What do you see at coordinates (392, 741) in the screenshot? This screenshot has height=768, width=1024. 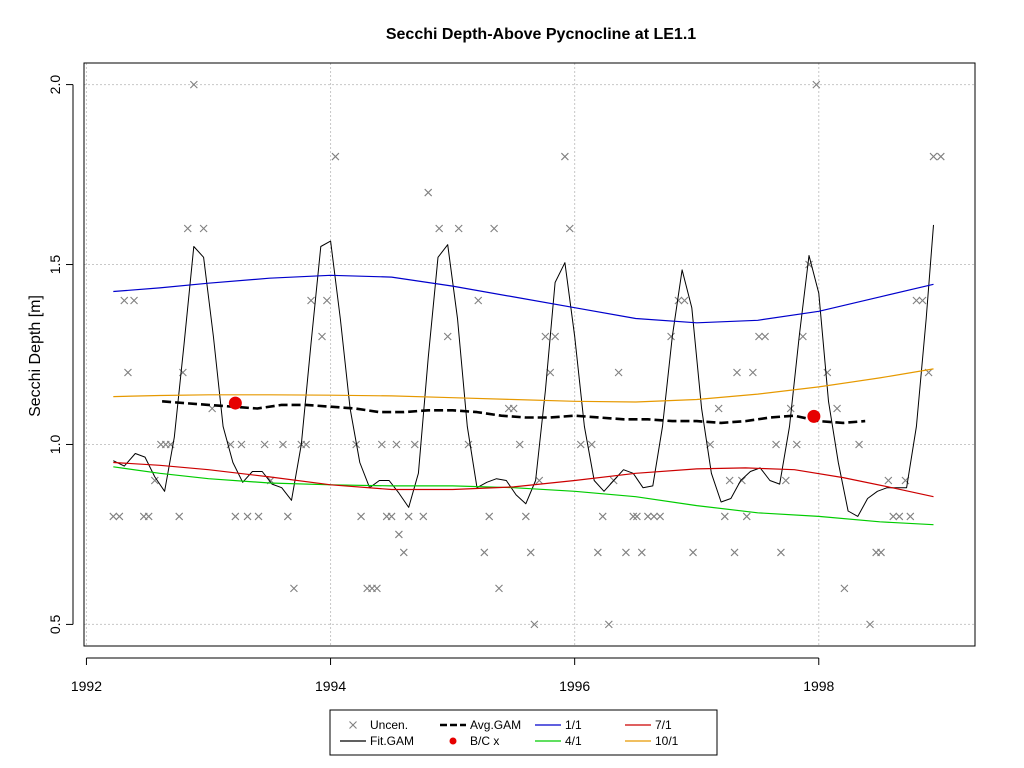 I see `legend-label: Fit.GAM` at bounding box center [392, 741].